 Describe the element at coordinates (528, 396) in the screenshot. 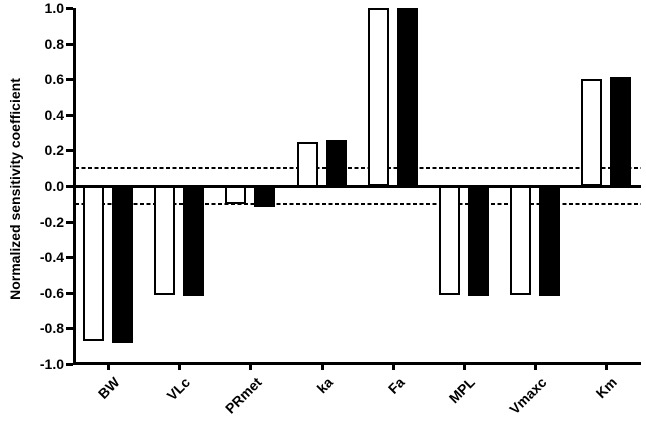

I see `x-axis-tick-label: Vmaxc` at that location.